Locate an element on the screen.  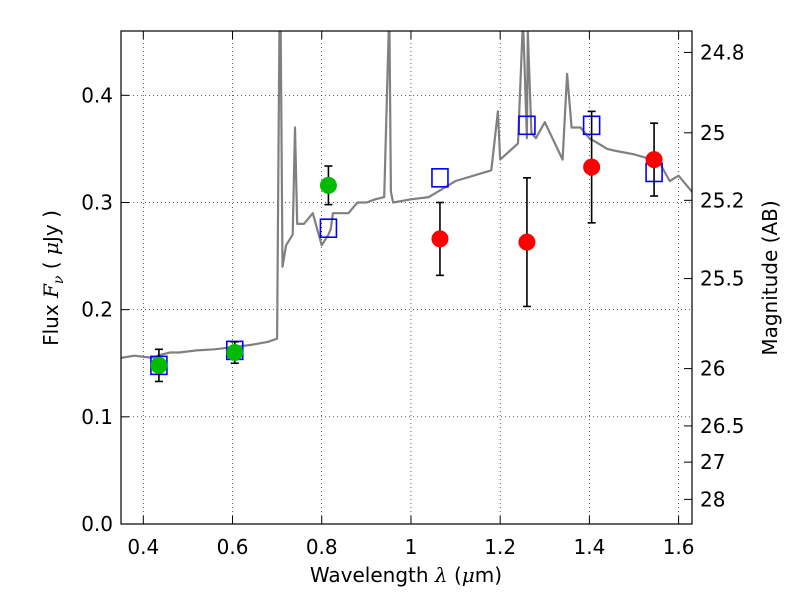
x-tick-label: 1.6 is located at coordinates (679, 547).